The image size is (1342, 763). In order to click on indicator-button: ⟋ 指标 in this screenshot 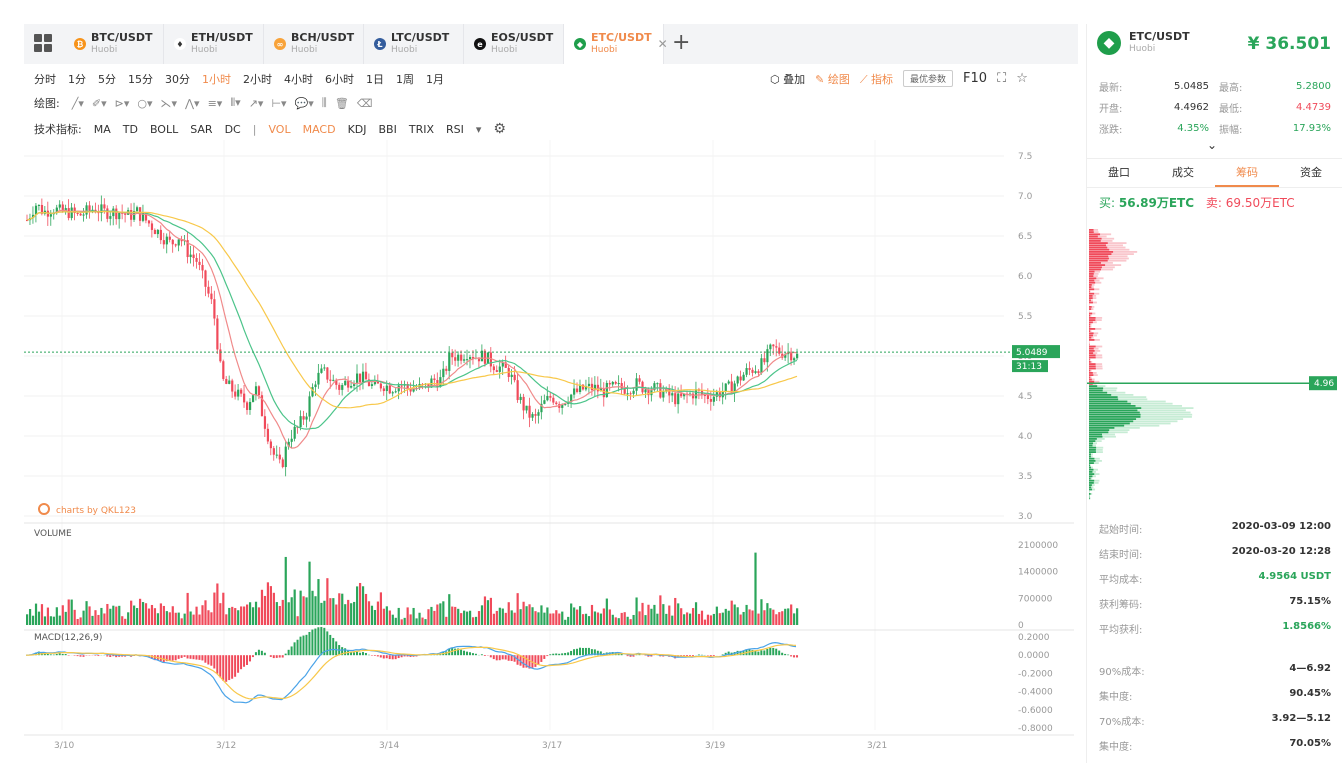, I will do `click(876, 79)`.